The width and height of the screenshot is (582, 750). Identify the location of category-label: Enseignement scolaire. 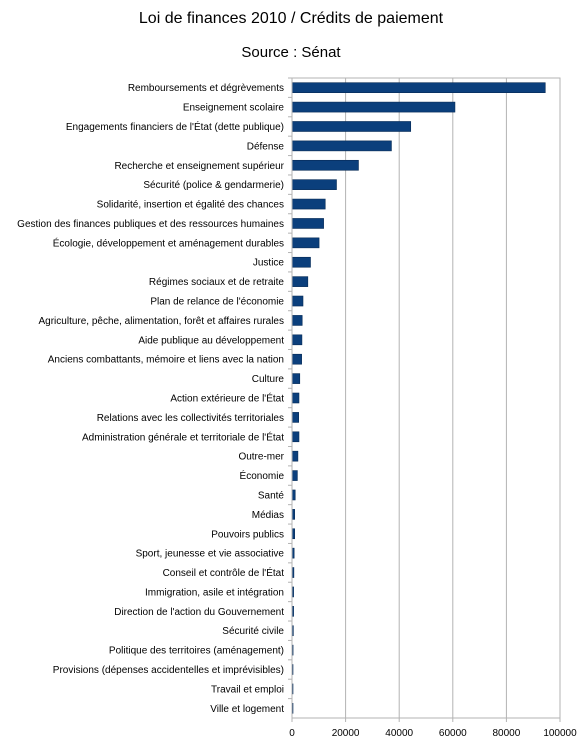
(234, 108).